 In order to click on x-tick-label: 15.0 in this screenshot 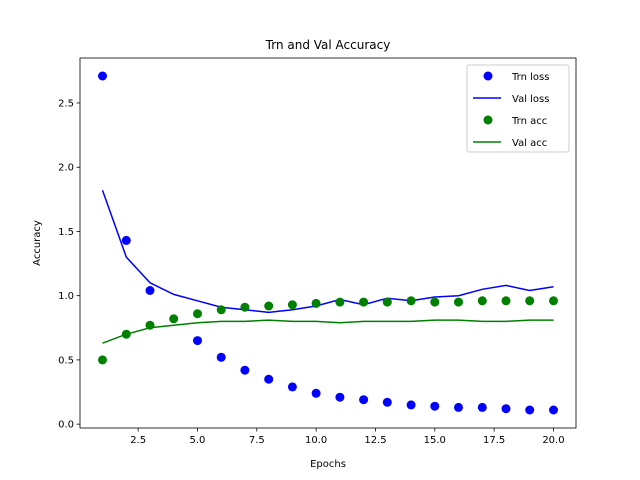, I will do `click(435, 440)`.